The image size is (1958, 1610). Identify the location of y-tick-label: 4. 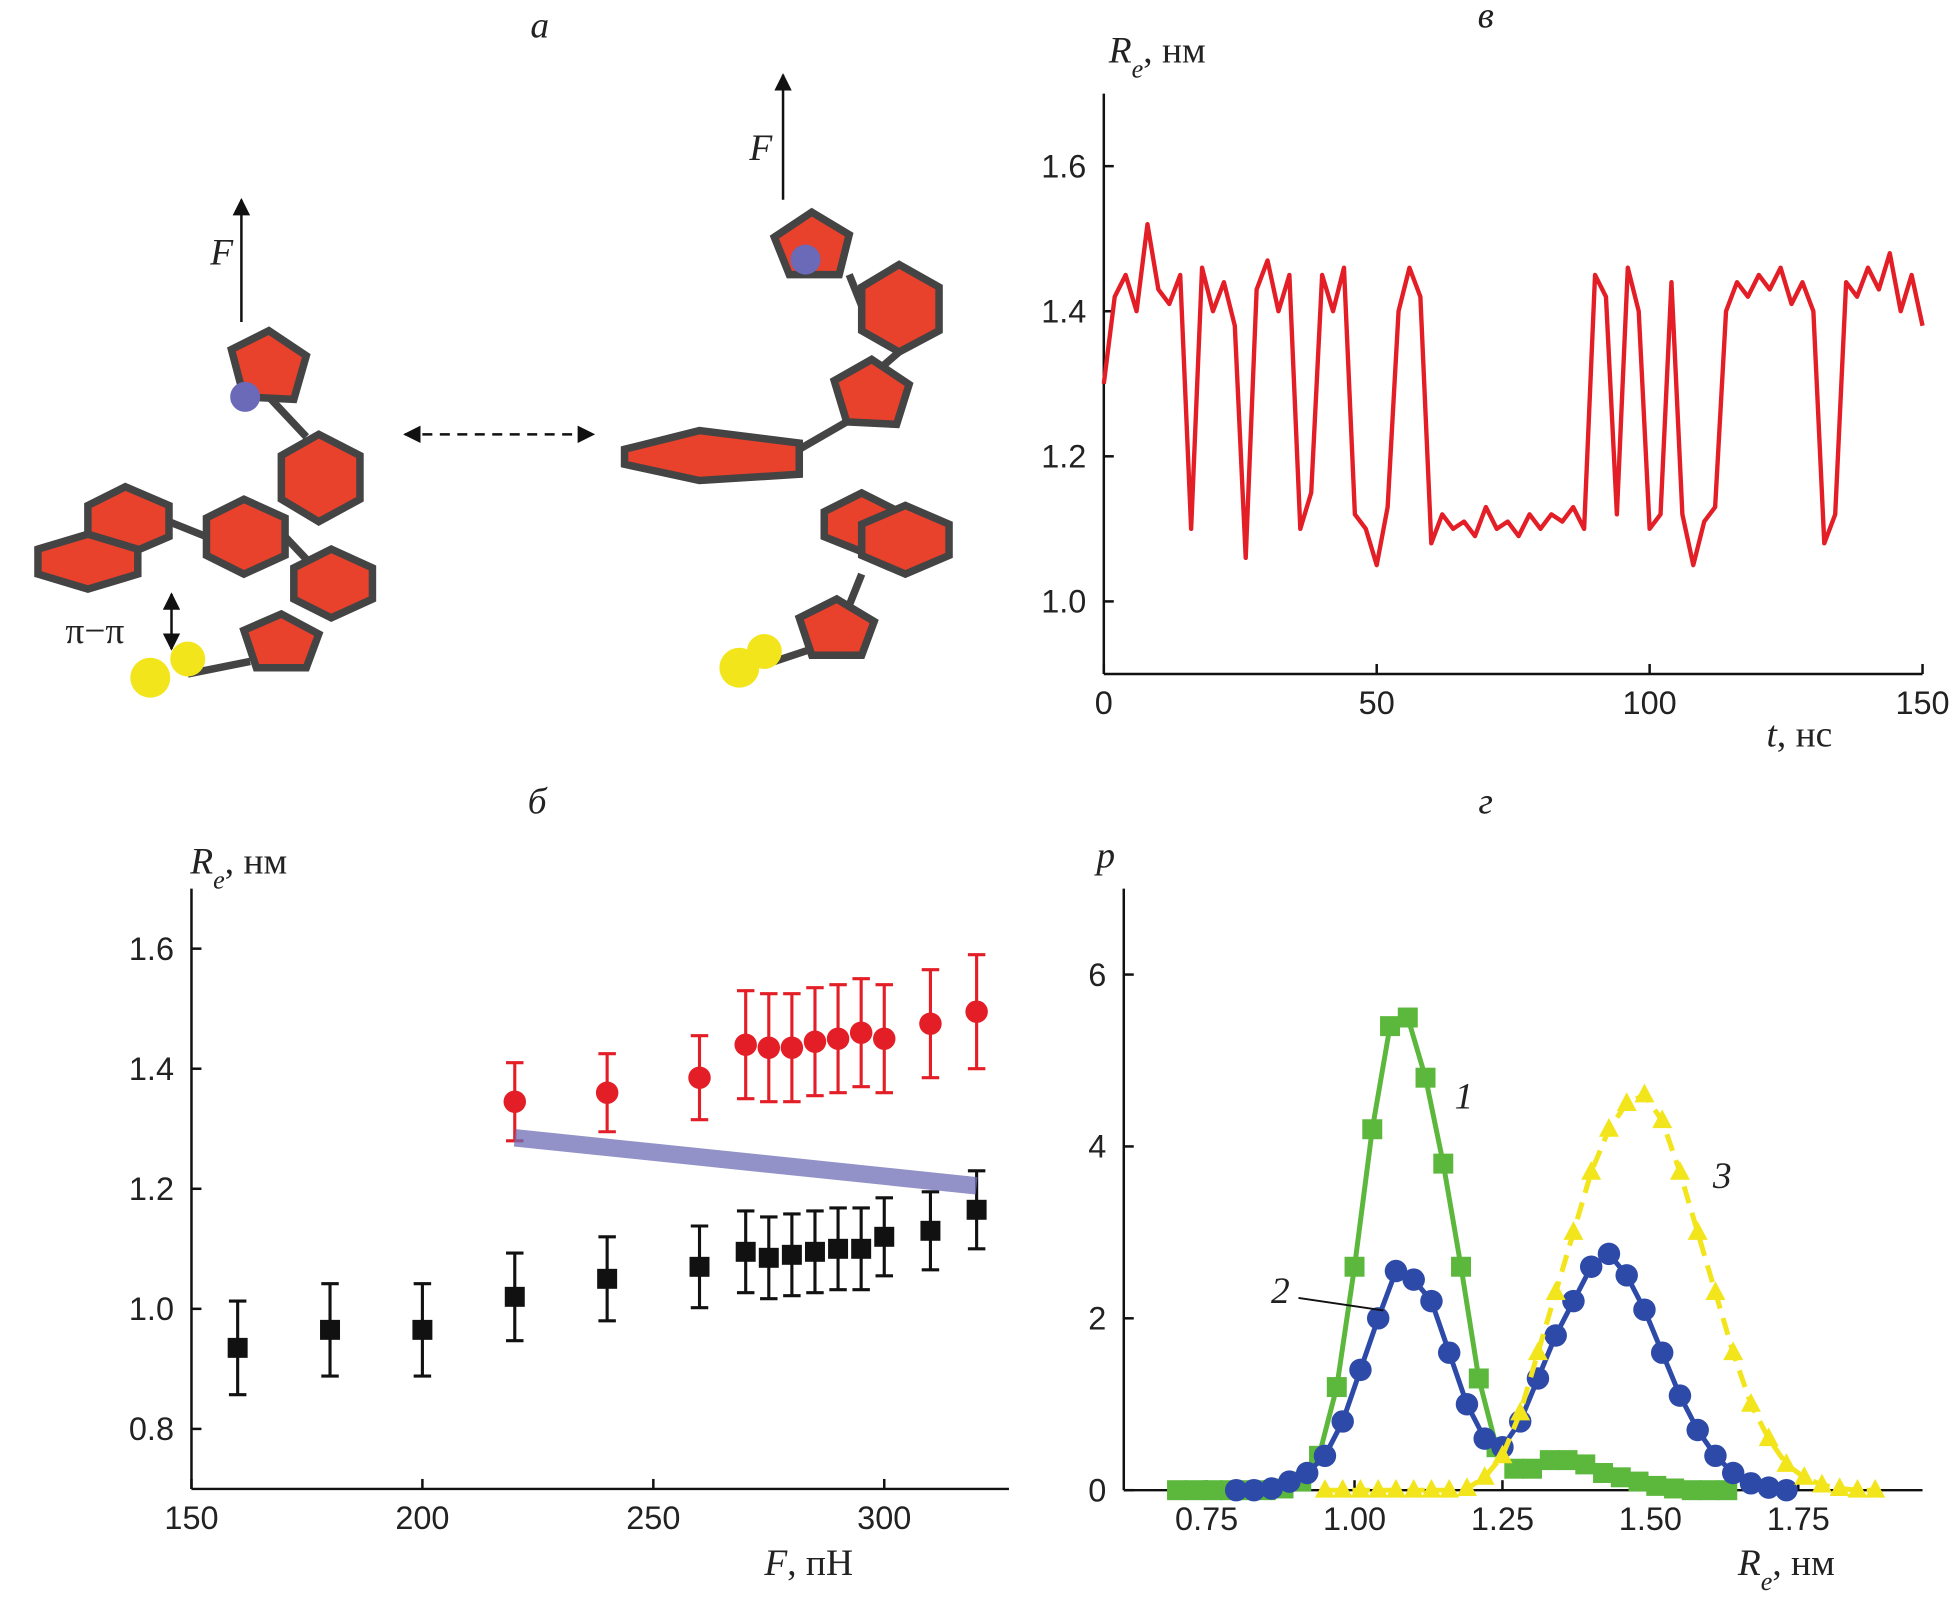
(1097, 1147).